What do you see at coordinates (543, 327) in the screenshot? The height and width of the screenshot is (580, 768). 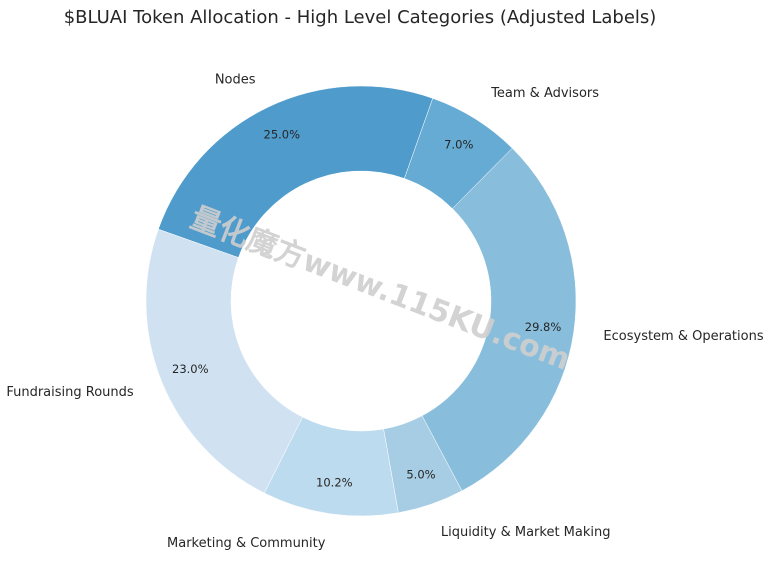 I see `value-label: 29.8%` at bounding box center [543, 327].